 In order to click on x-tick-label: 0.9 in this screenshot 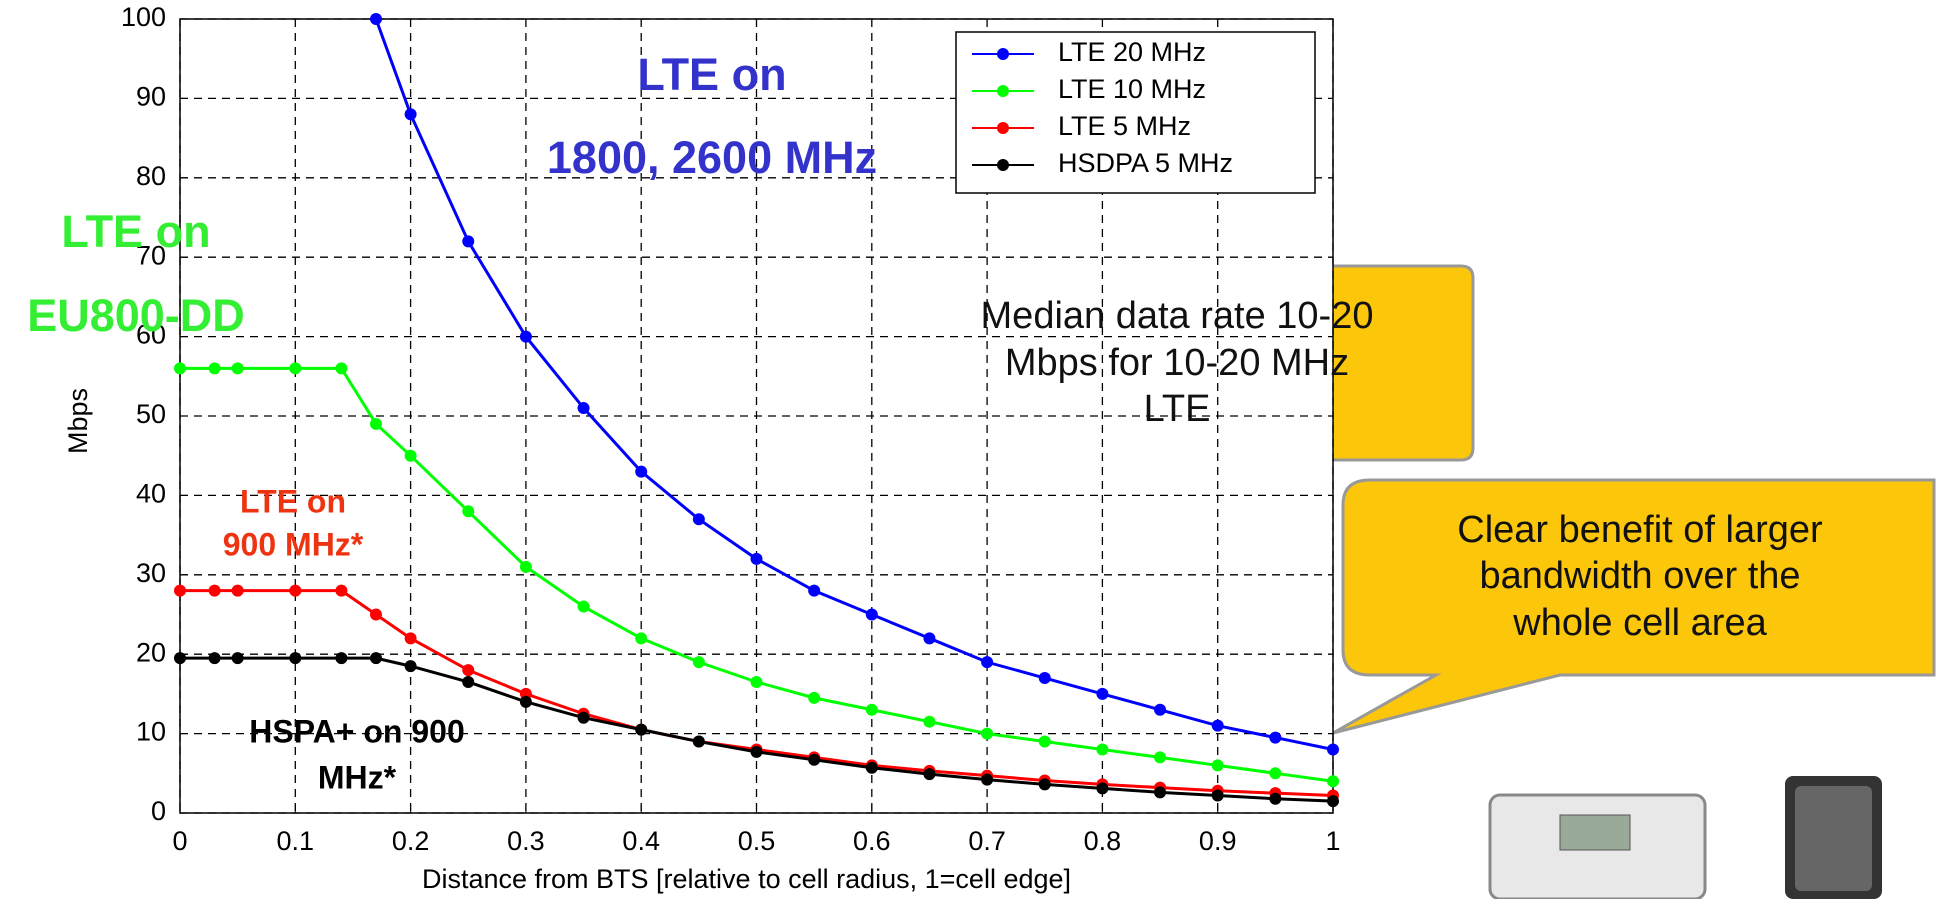, I will do `click(1218, 841)`.